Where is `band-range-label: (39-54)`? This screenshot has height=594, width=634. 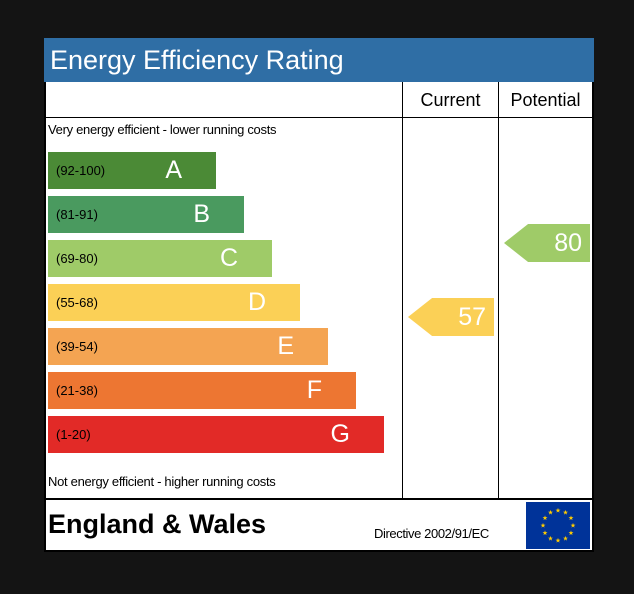 band-range-label: (39-54) is located at coordinates (77, 346).